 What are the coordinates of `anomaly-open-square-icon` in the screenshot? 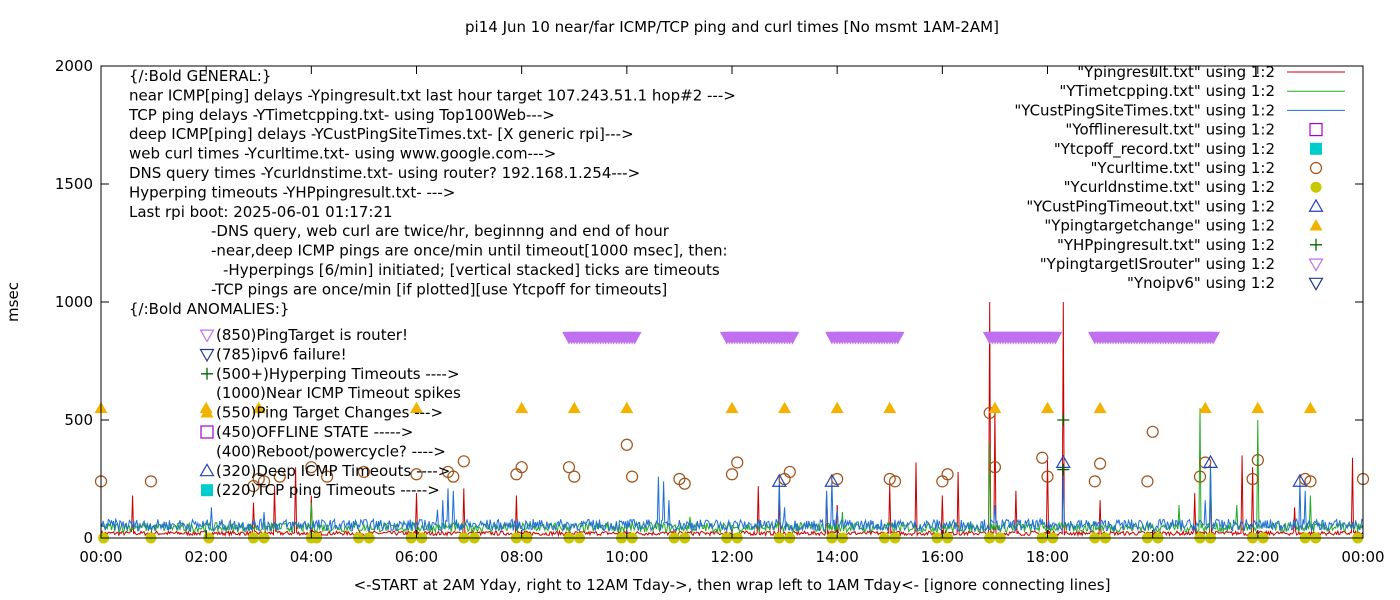 It's located at (207, 432).